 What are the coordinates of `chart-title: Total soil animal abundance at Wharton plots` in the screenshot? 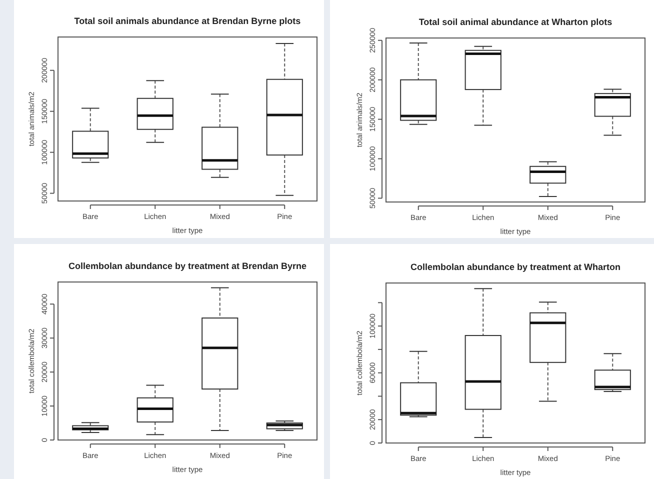 It's located at (515, 22).